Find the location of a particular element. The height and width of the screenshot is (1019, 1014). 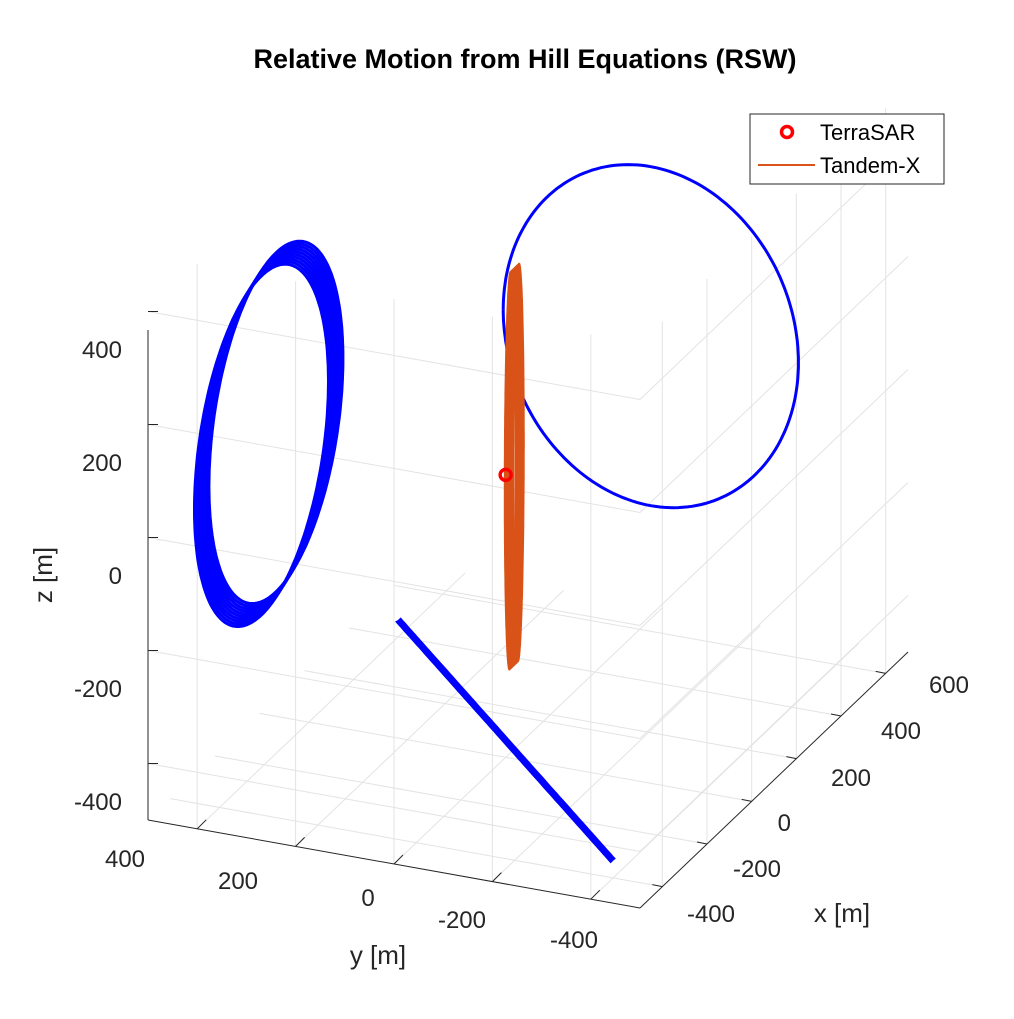

legend: TerraSAR Tandem-X is located at coordinates (847, 149).